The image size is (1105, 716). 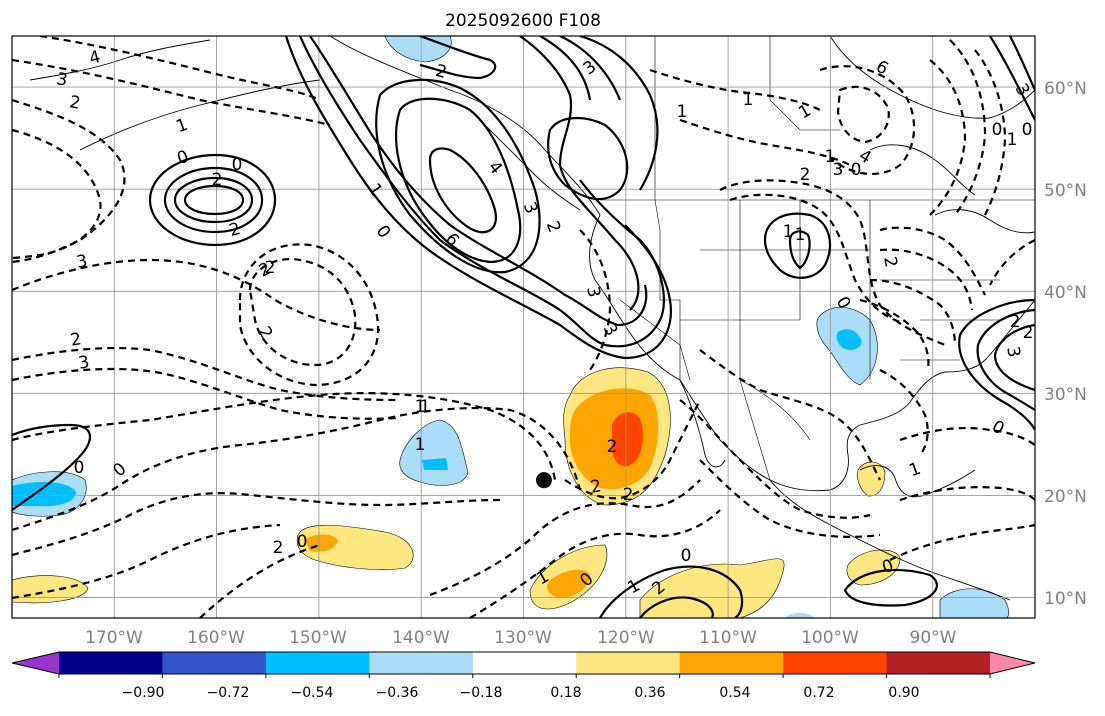 I want to click on colorbar-tick-label: 0.54, so click(x=734, y=693).